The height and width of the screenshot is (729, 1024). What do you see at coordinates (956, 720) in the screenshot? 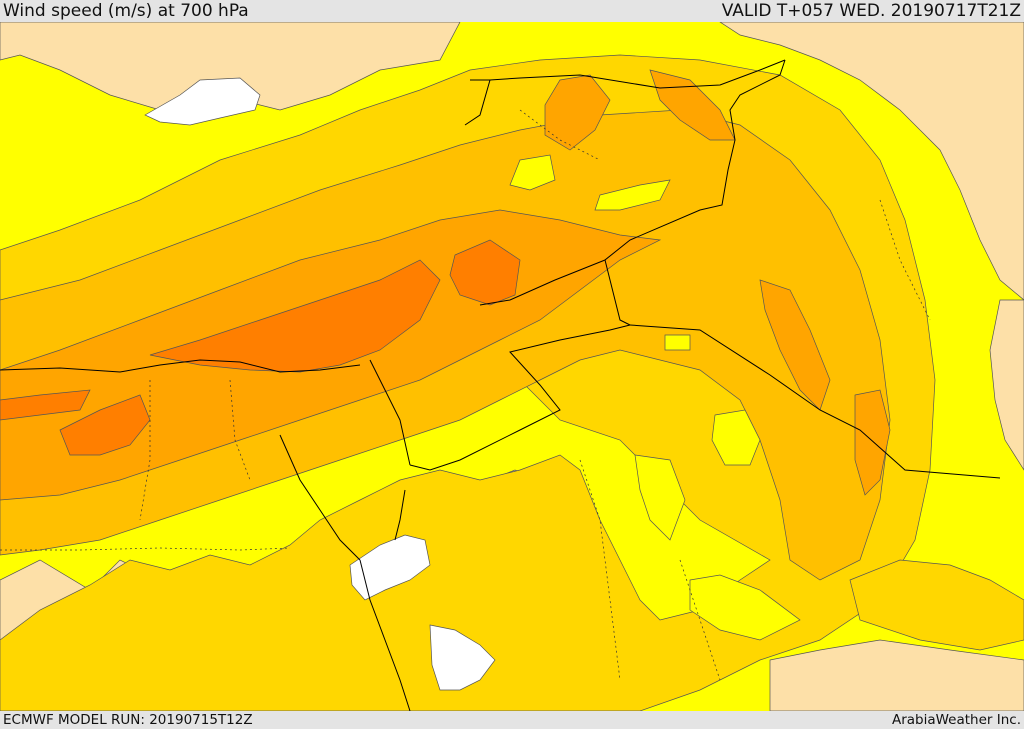
I see `credit: ArabiaWeather Inc.` at bounding box center [956, 720].